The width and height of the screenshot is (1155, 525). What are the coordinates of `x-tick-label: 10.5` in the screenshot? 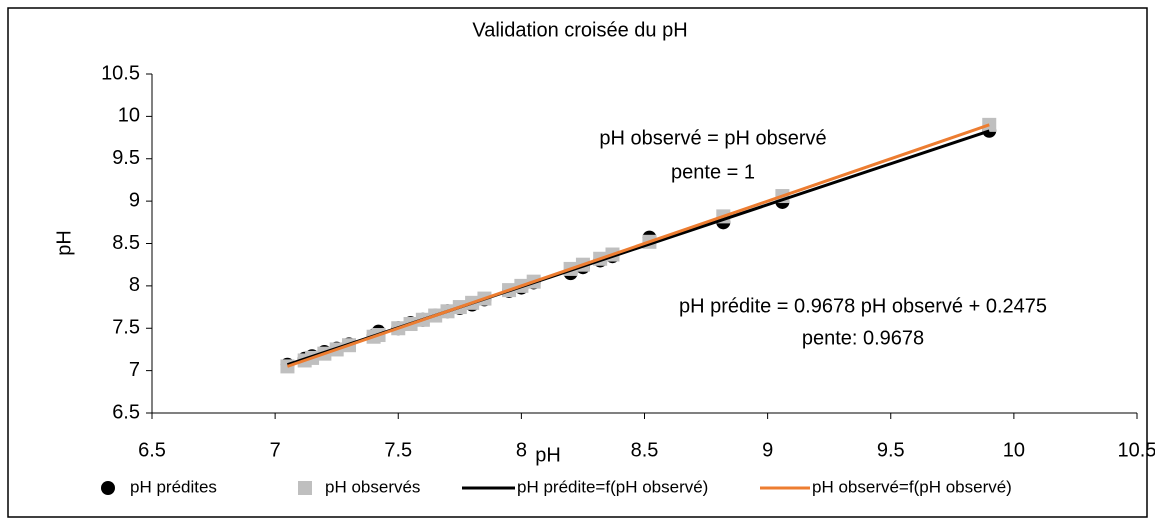 It's located at (1136, 450).